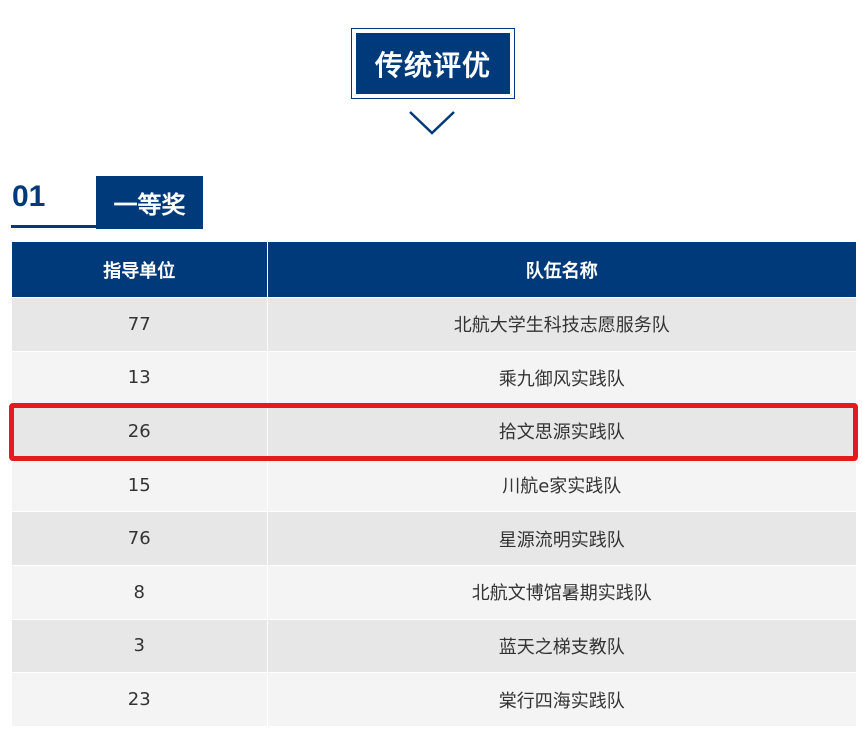 The width and height of the screenshot is (862, 735). Describe the element at coordinates (139, 699) in the screenshot. I see `unit-cell: 23` at that location.